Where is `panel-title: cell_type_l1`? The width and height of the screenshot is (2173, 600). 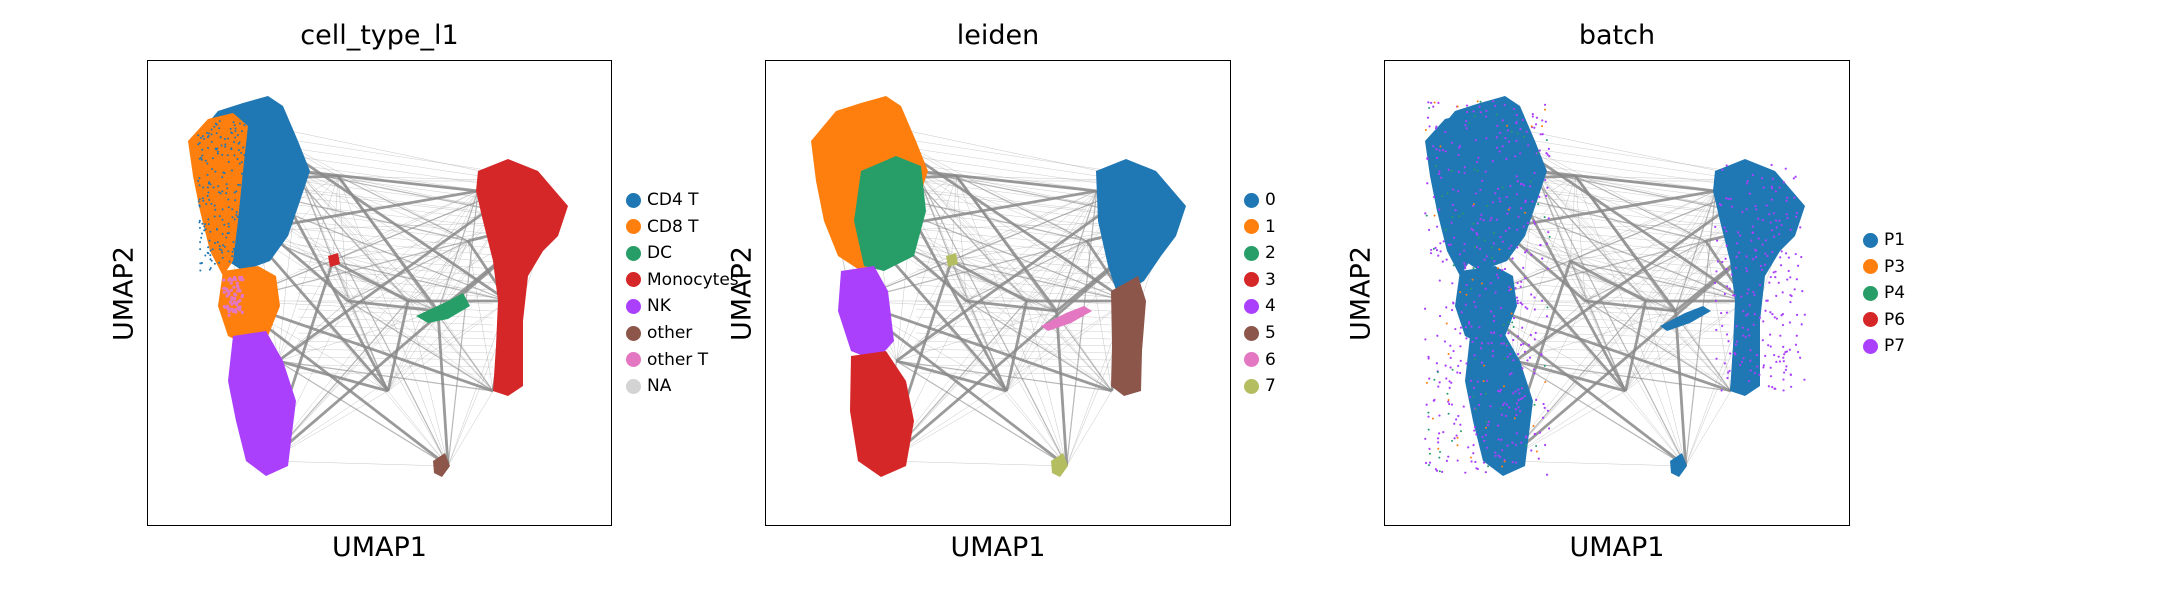 panel-title: cell_type_l1 is located at coordinates (379, 35).